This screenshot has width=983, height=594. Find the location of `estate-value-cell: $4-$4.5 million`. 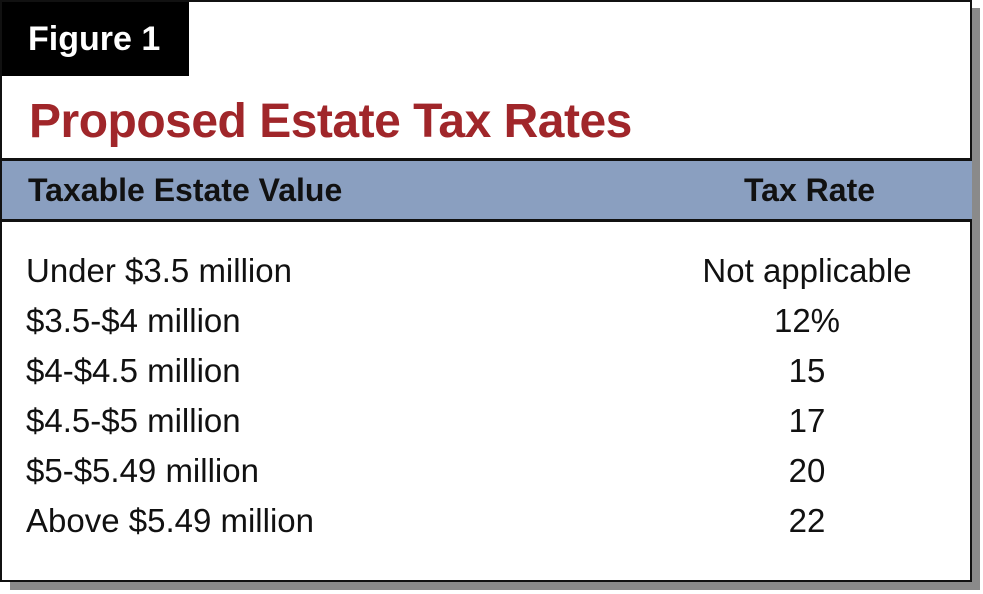

estate-value-cell: $4-$4.5 million is located at coordinates (133, 370).